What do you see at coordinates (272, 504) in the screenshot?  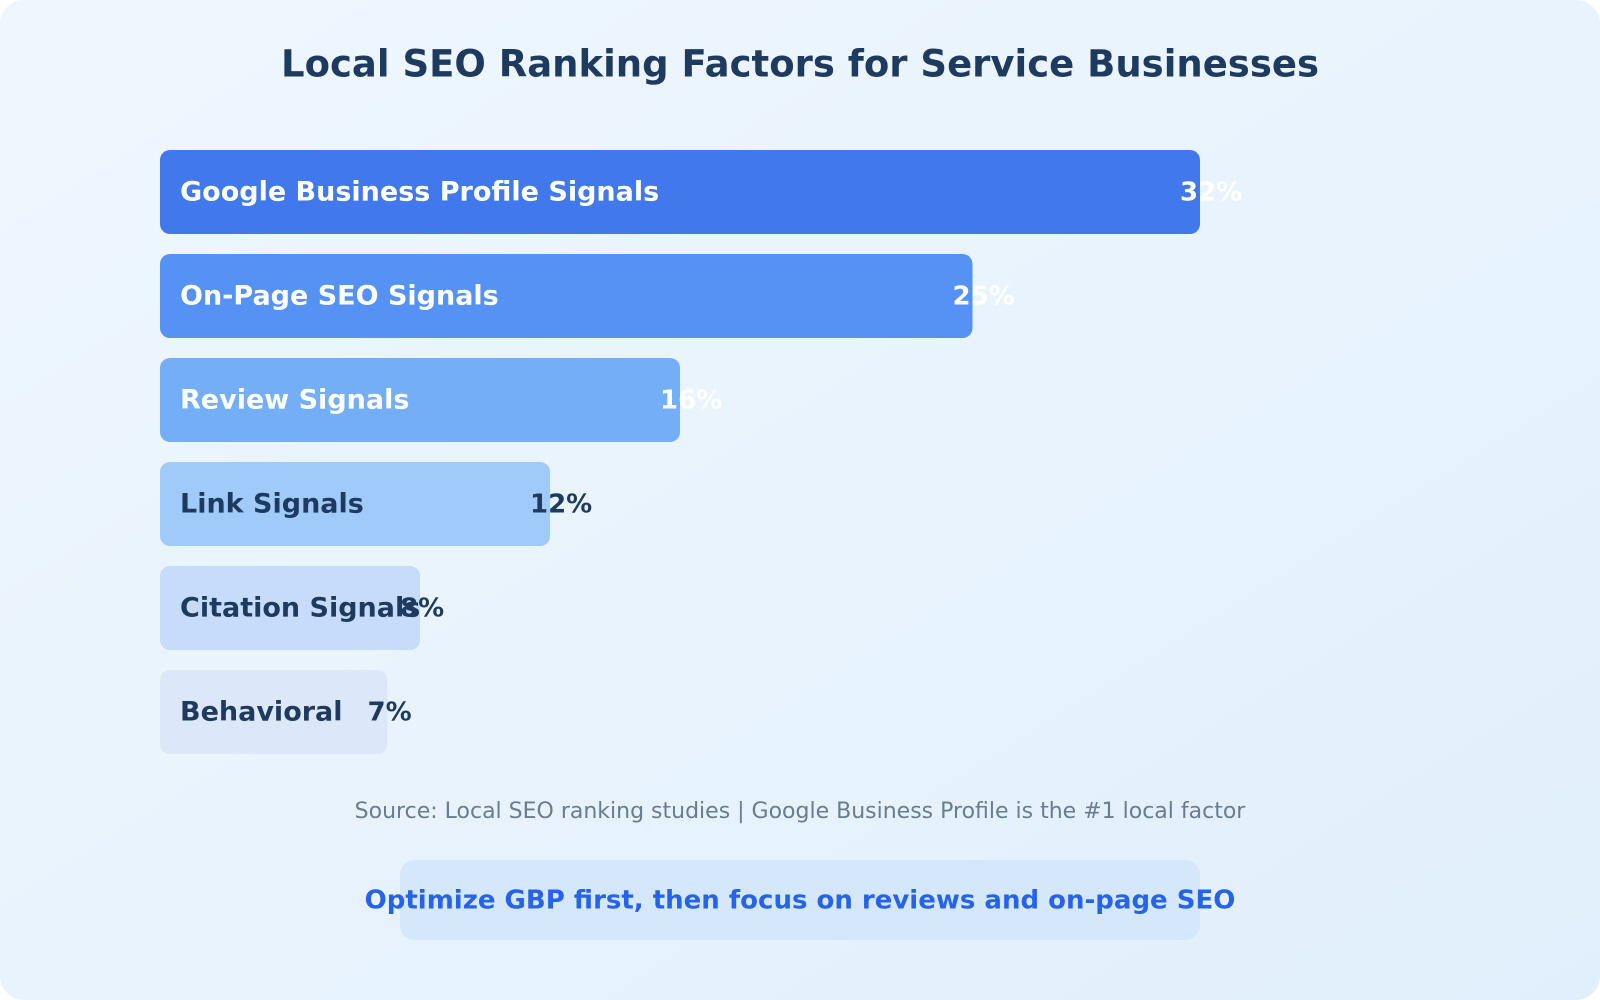 I see `category-label: Link Signals` at bounding box center [272, 504].